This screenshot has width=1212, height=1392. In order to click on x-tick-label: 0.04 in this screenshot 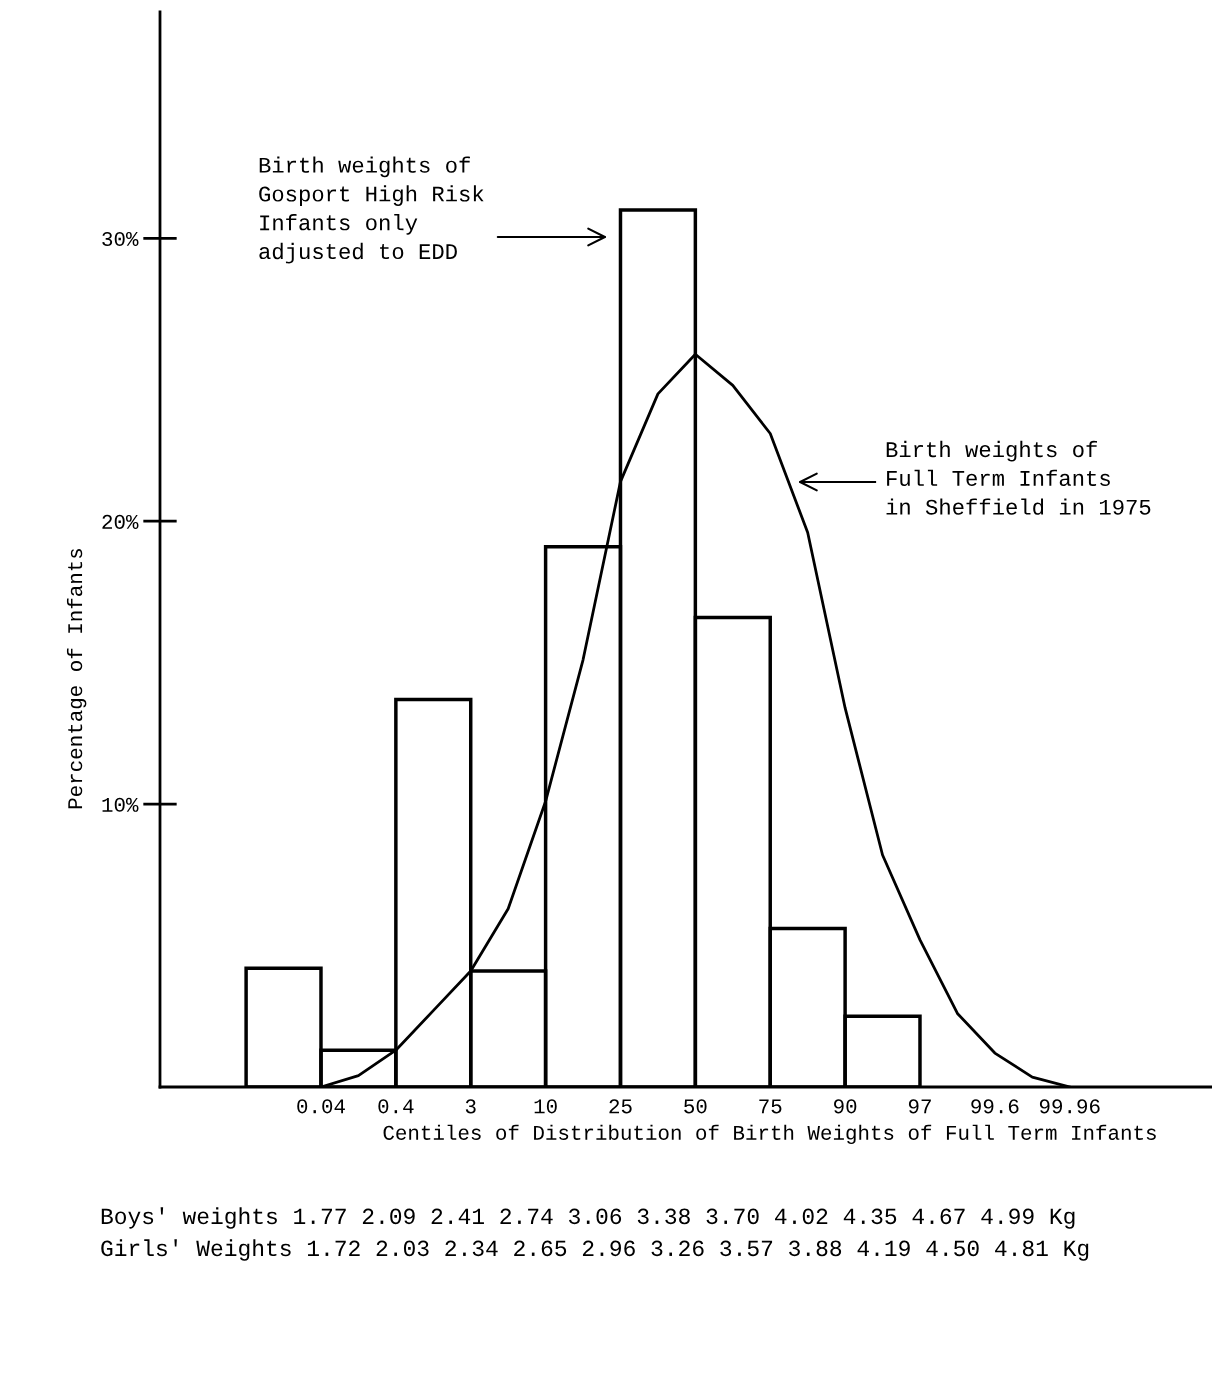, I will do `click(321, 1106)`.